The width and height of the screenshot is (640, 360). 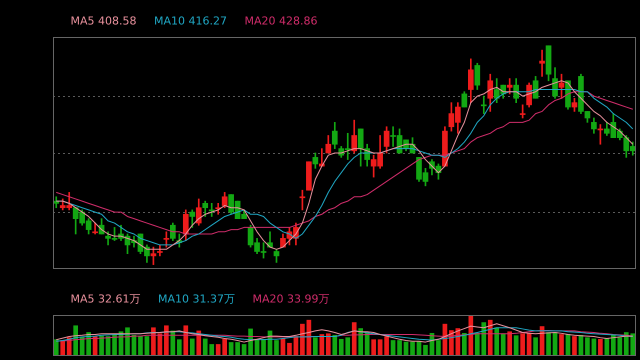 What do you see at coordinates (281, 21) in the screenshot?
I see `text: MA20 428.86` at bounding box center [281, 21].